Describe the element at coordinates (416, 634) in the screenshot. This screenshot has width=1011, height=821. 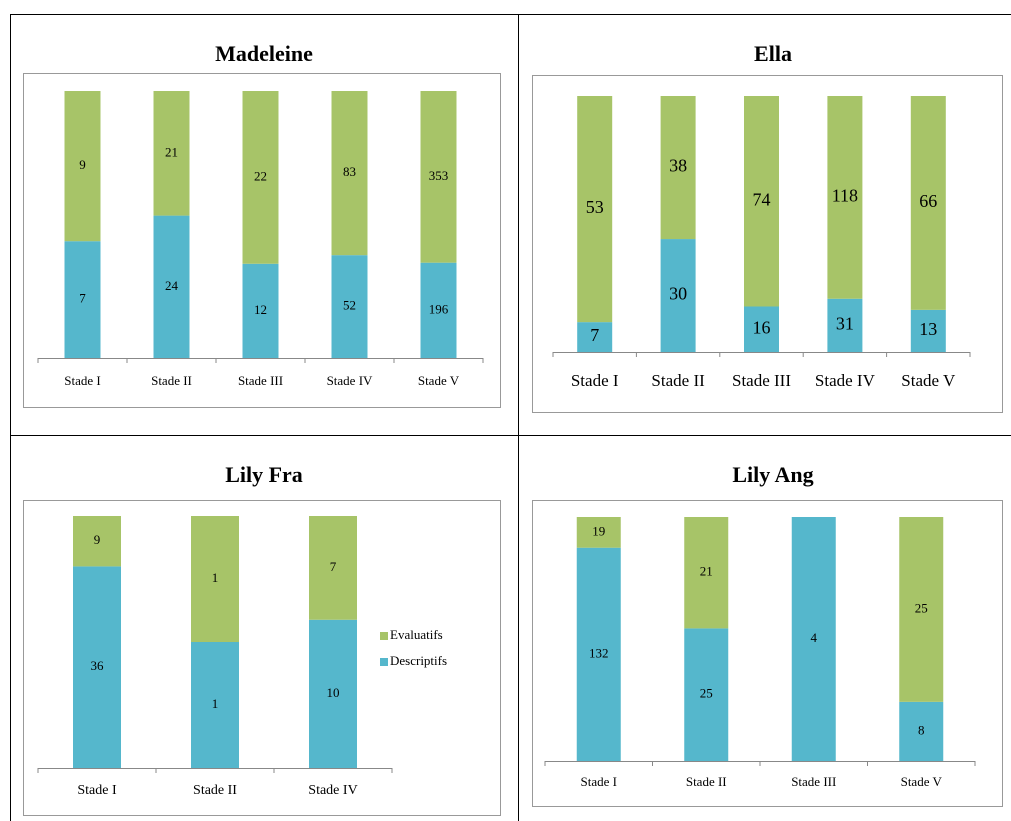
I see `legend-label: Evaluatifs` at that location.